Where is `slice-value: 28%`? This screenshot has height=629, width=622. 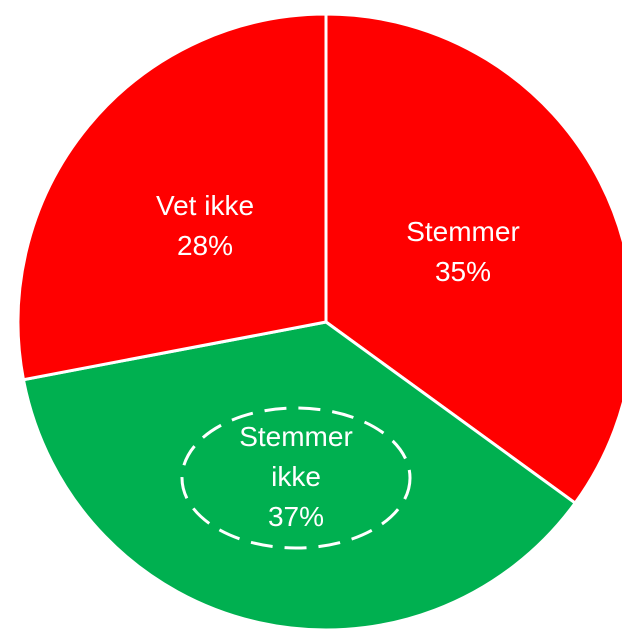
slice-value: 28% is located at coordinates (205, 245).